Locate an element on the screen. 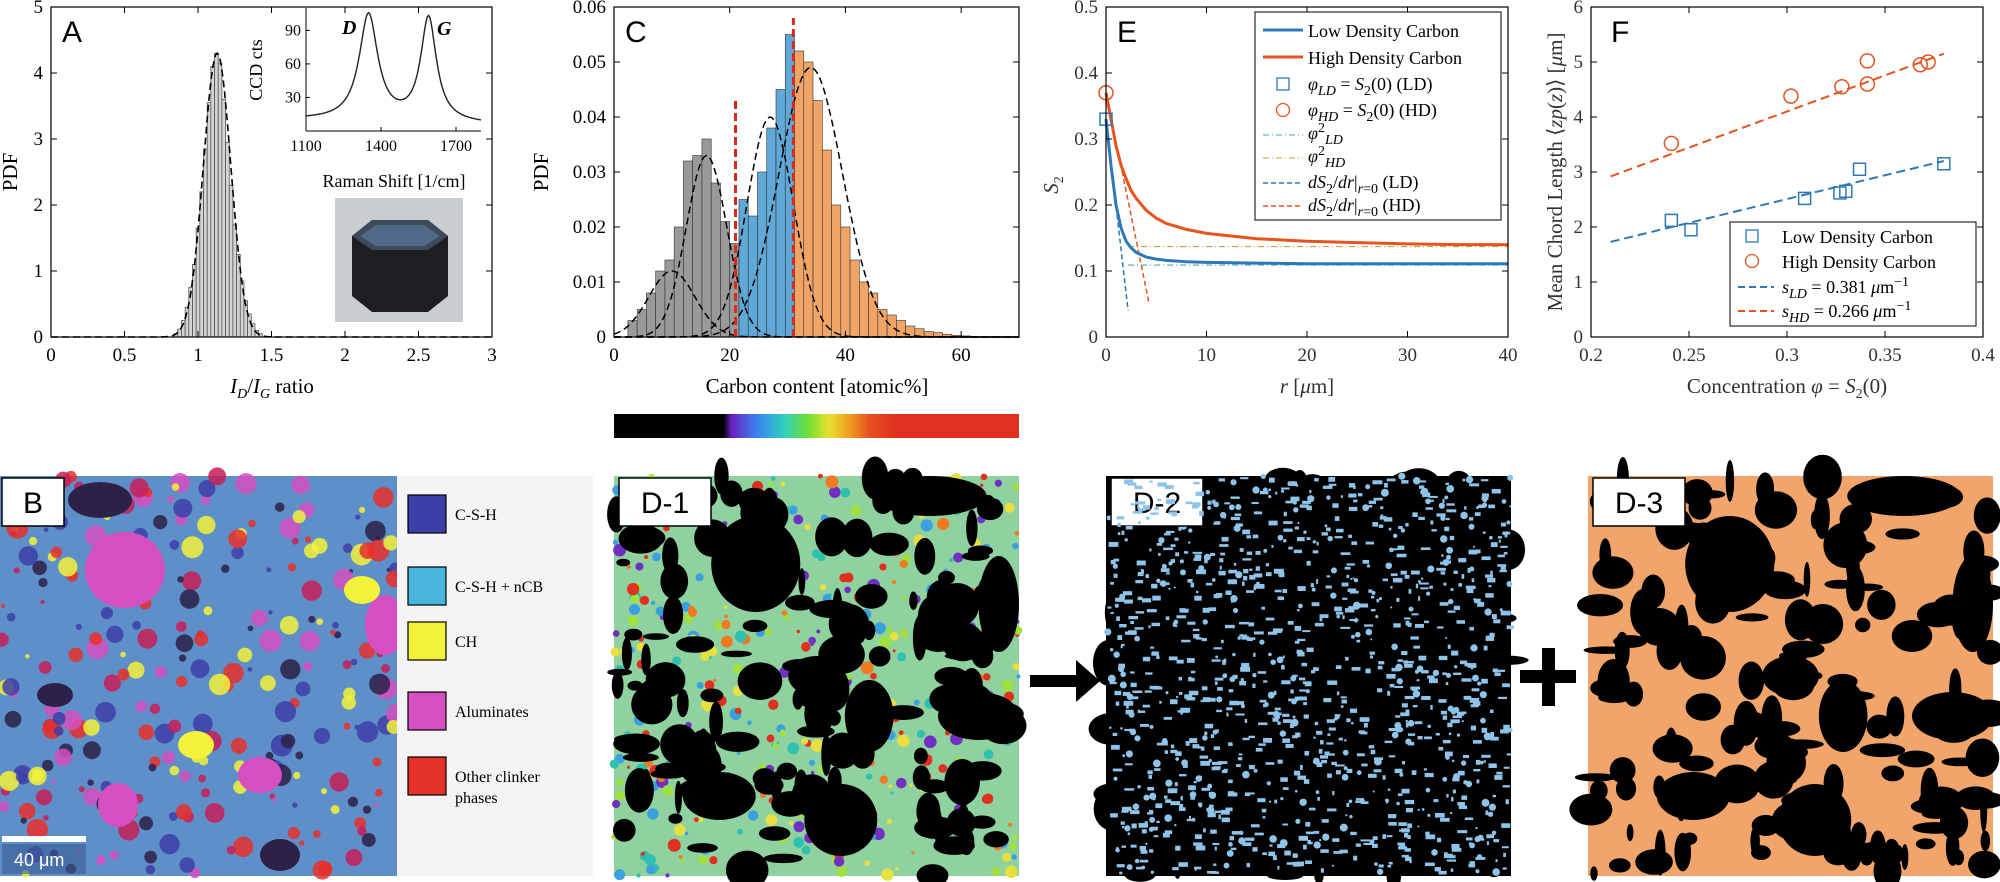  series-line is located at coordinates (1306, 169).